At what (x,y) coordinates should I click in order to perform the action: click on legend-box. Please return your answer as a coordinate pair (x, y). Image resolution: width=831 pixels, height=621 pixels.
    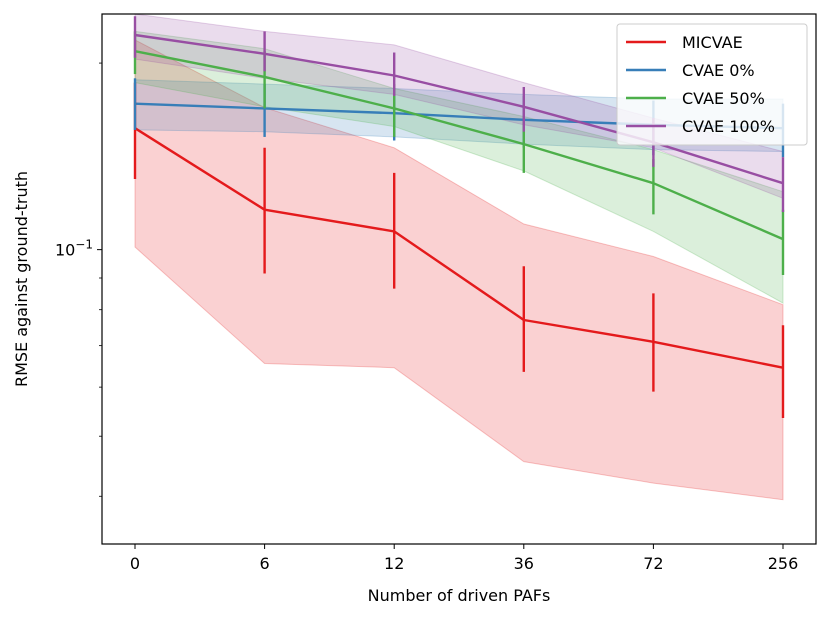
    Looking at the image, I should click on (712, 84).